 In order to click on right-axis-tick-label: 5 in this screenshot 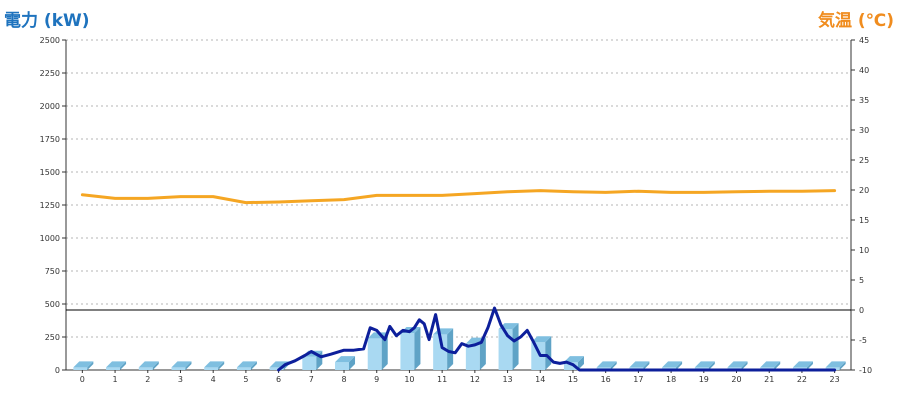, I will do `click(861, 280)`.